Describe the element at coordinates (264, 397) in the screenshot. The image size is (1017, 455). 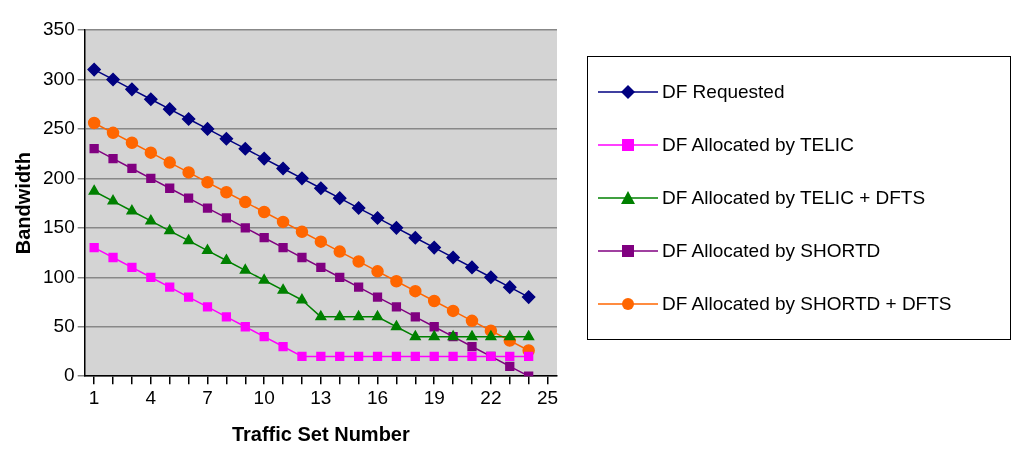
I see `x-tick-label: 10` at that location.